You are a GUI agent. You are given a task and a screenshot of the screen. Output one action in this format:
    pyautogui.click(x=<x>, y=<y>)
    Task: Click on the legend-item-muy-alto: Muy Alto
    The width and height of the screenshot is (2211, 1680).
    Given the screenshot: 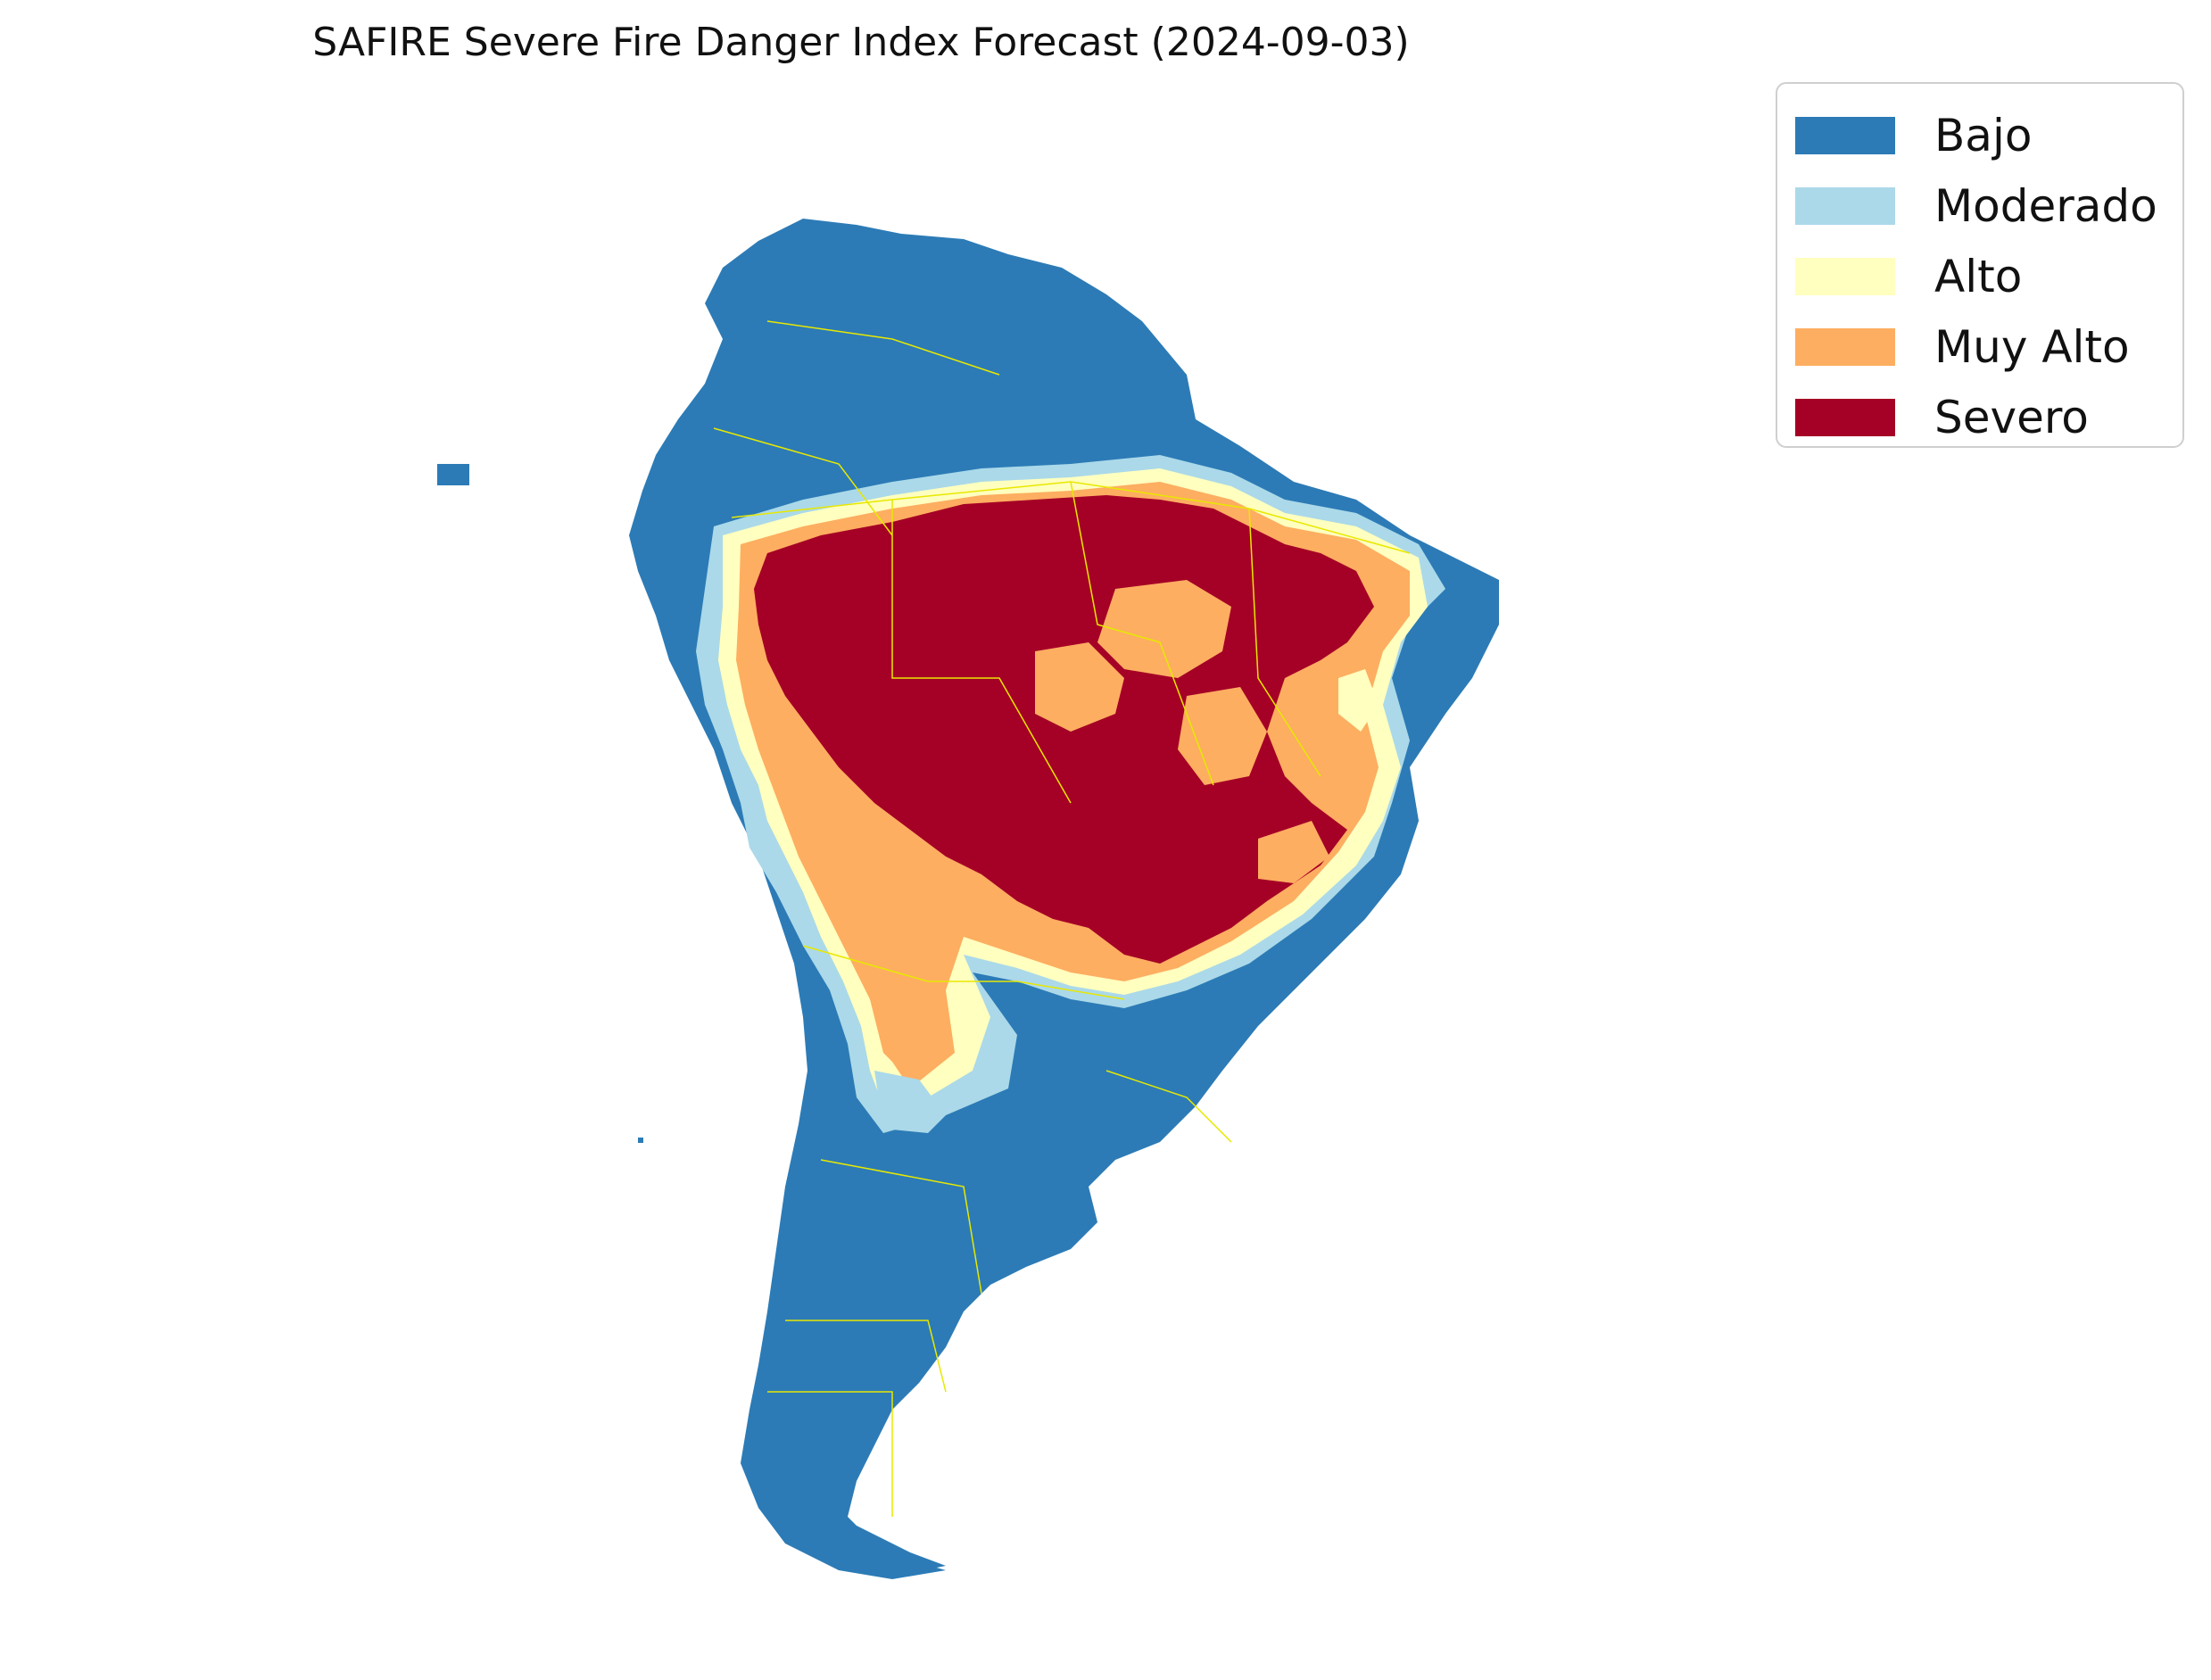 What is the action you would take?
    pyautogui.click(x=1988, y=346)
    